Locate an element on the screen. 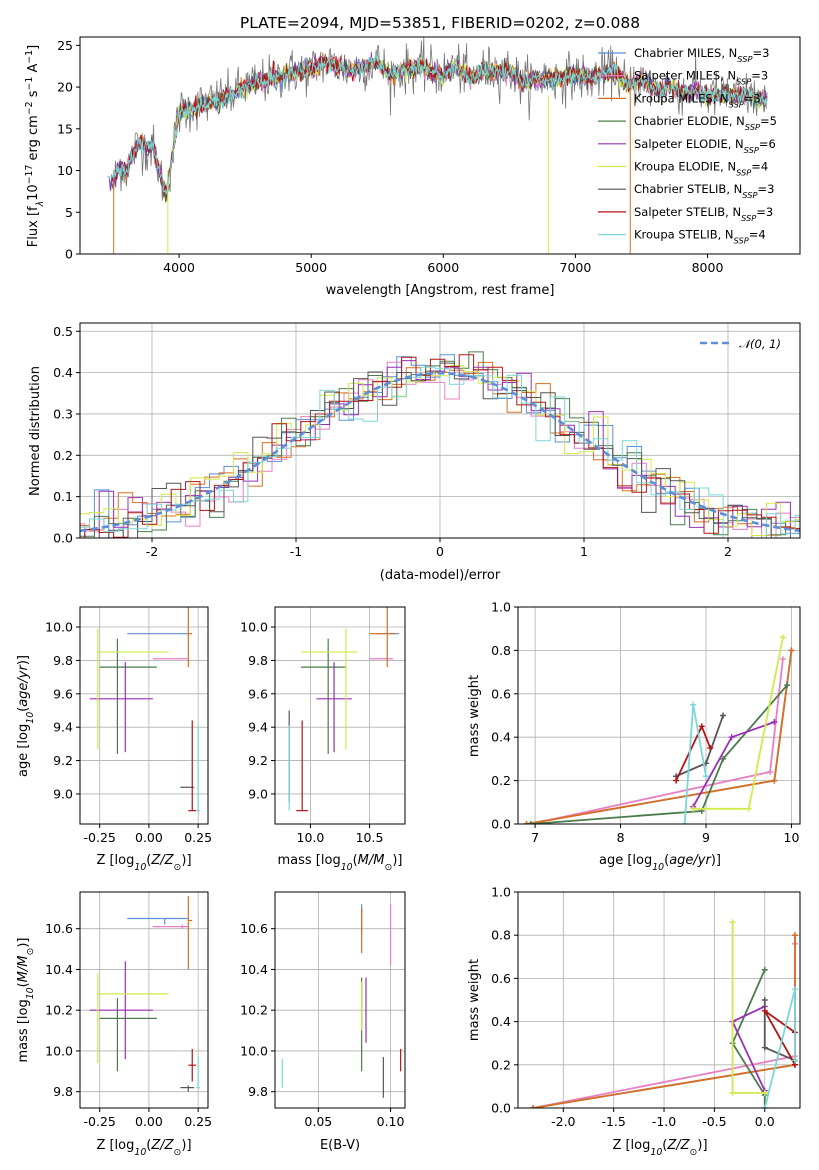  massweight_vs_age-plot-area is located at coordinates (659, 729).